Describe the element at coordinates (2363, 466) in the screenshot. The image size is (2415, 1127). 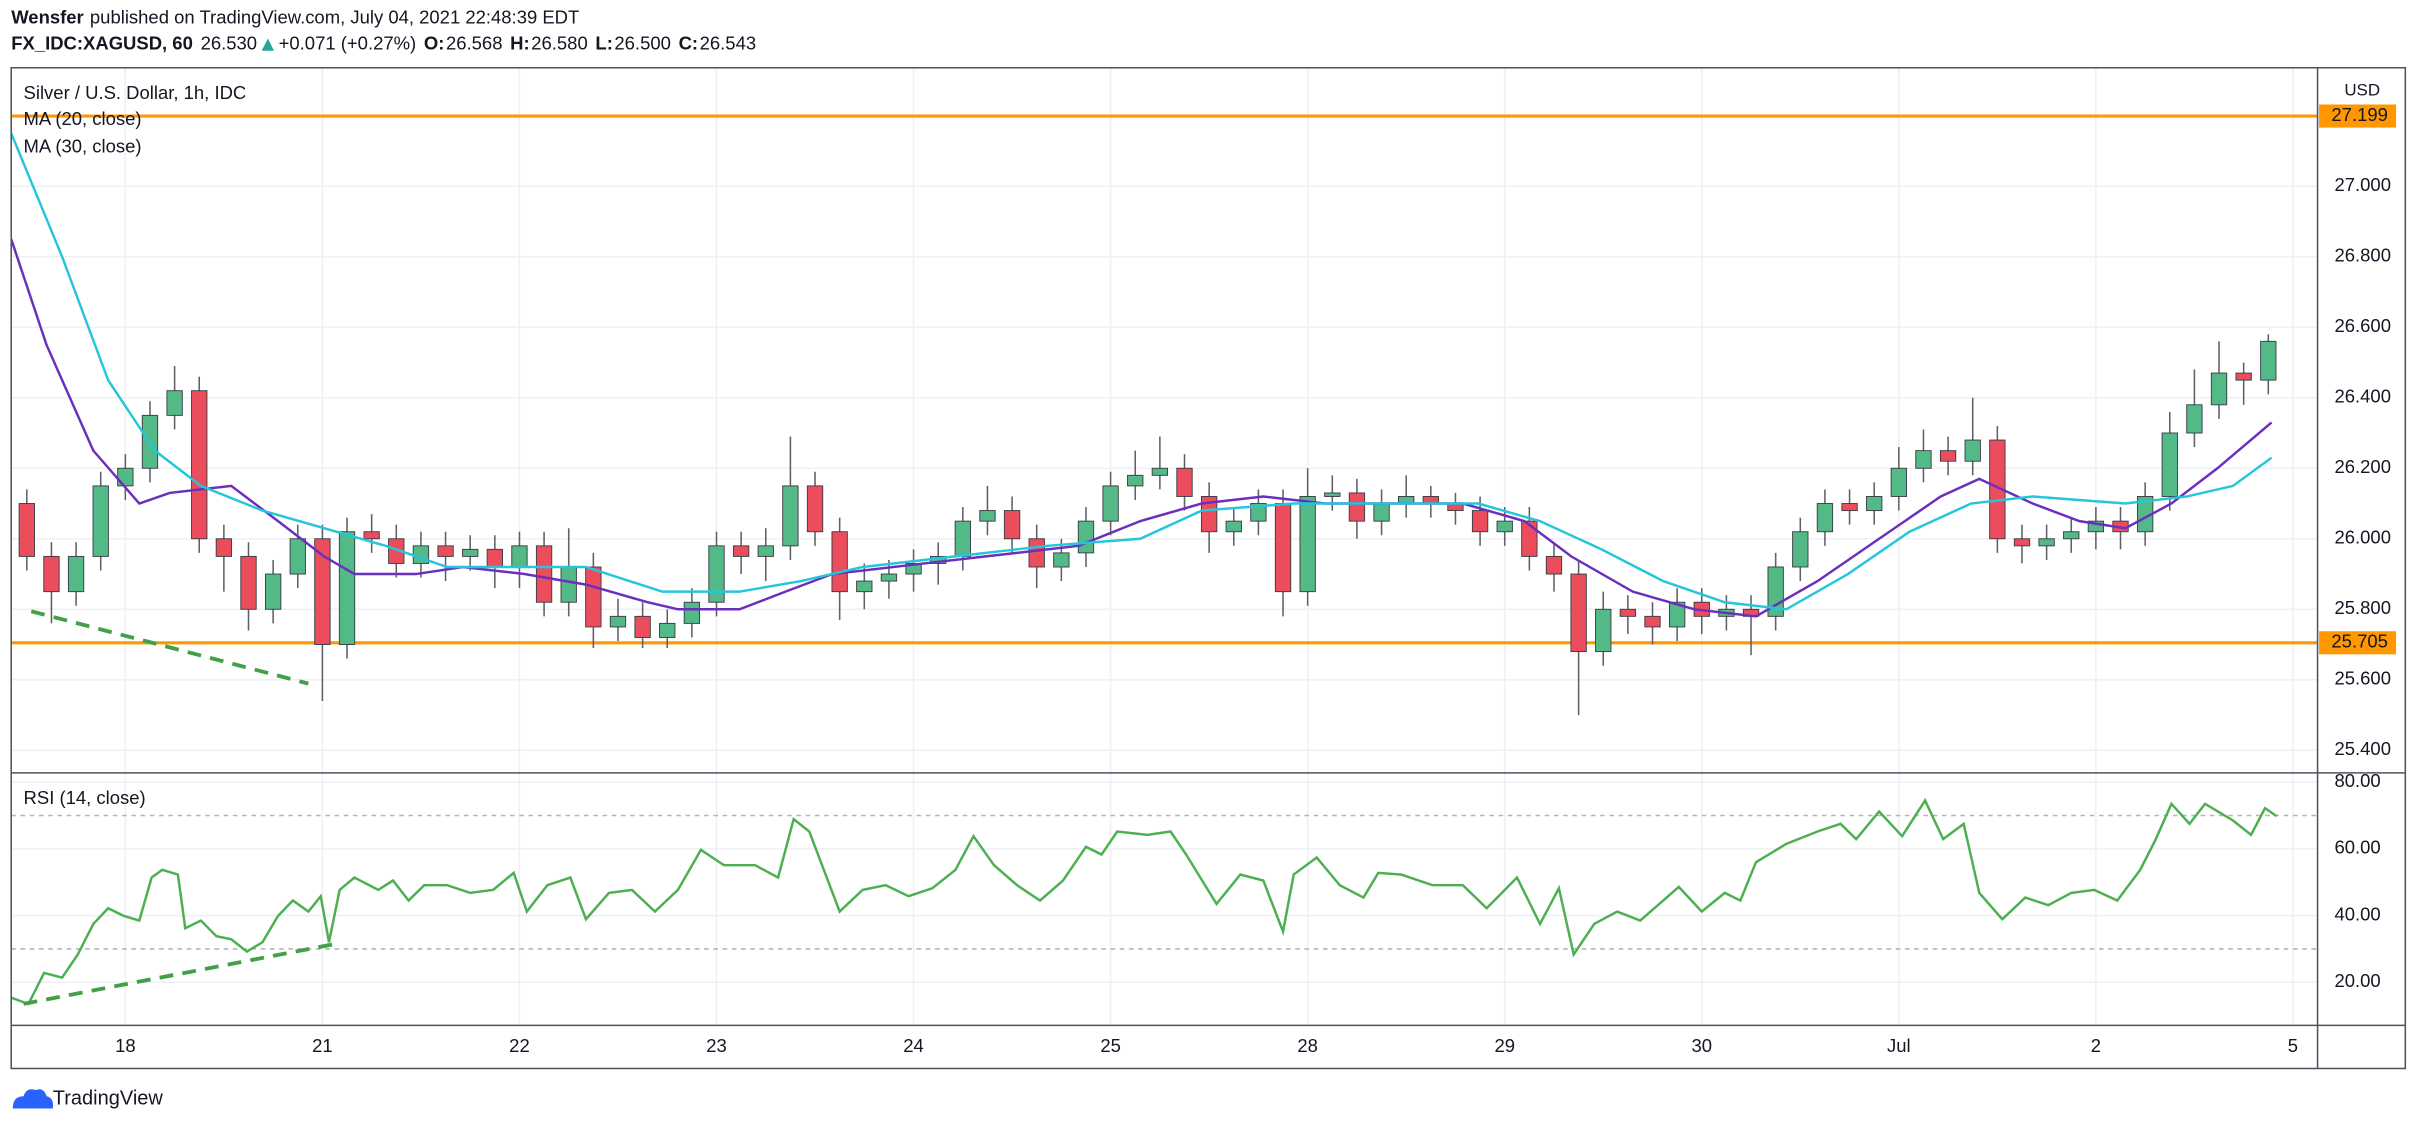
I see `y-tick-label: 26.200` at that location.